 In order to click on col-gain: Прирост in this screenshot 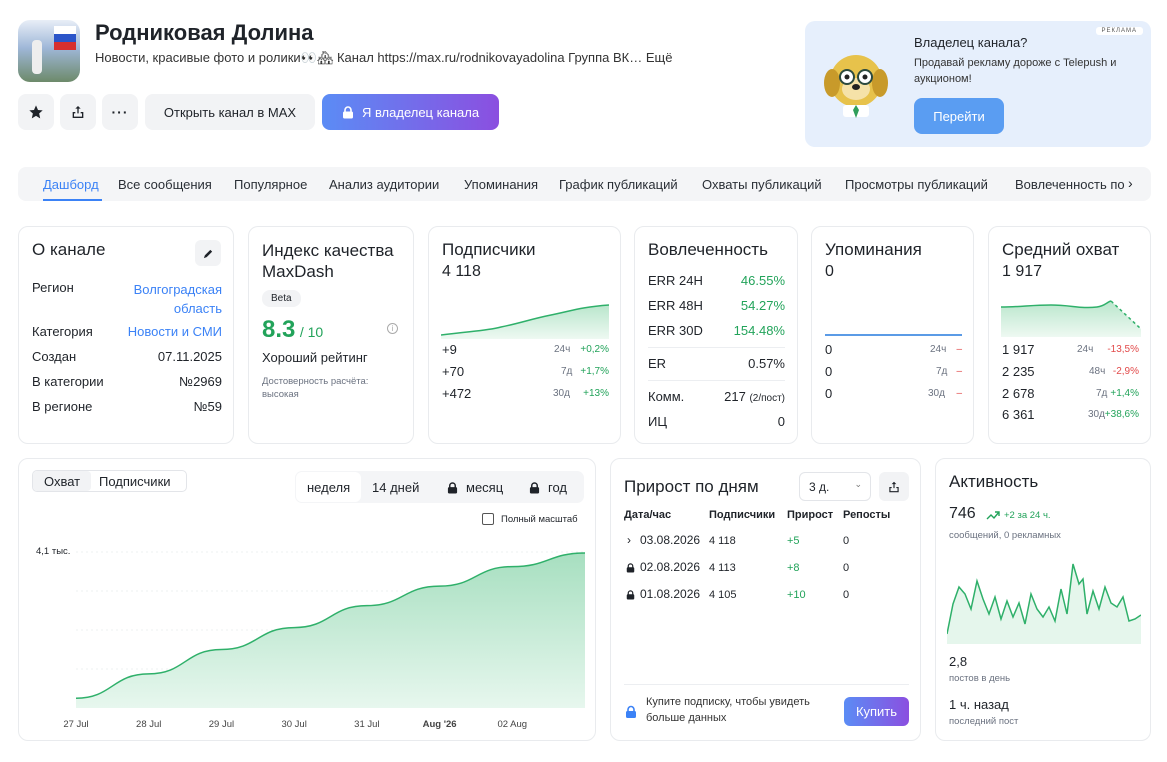, I will do `click(810, 515)`.